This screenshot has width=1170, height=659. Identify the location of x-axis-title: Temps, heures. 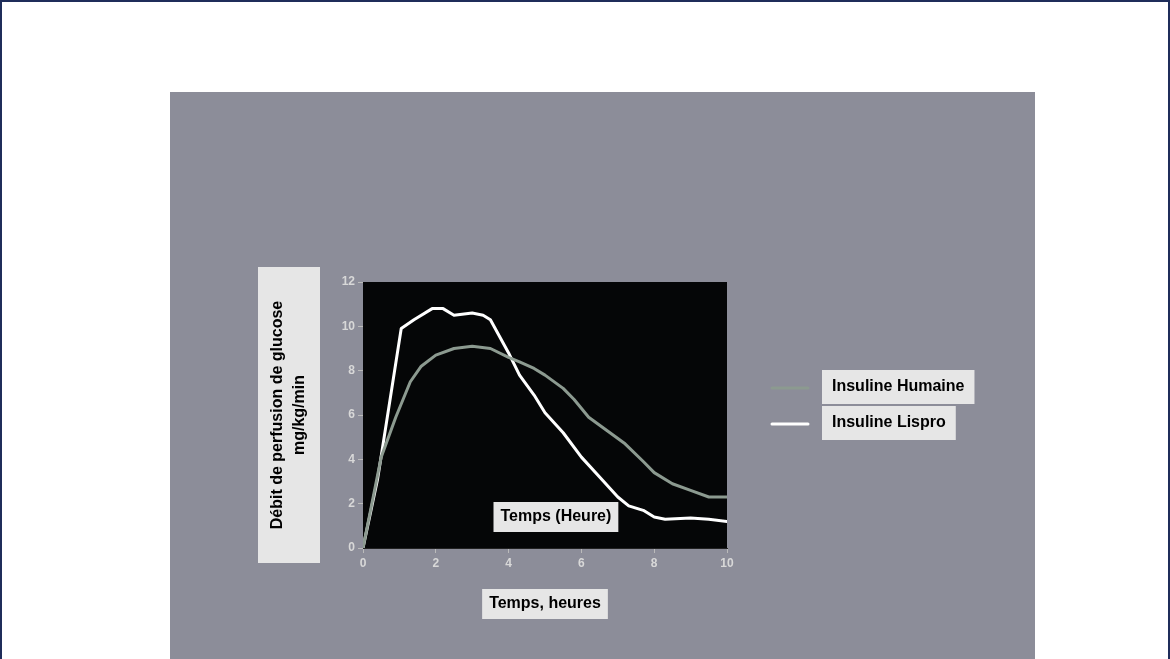
(545, 603).